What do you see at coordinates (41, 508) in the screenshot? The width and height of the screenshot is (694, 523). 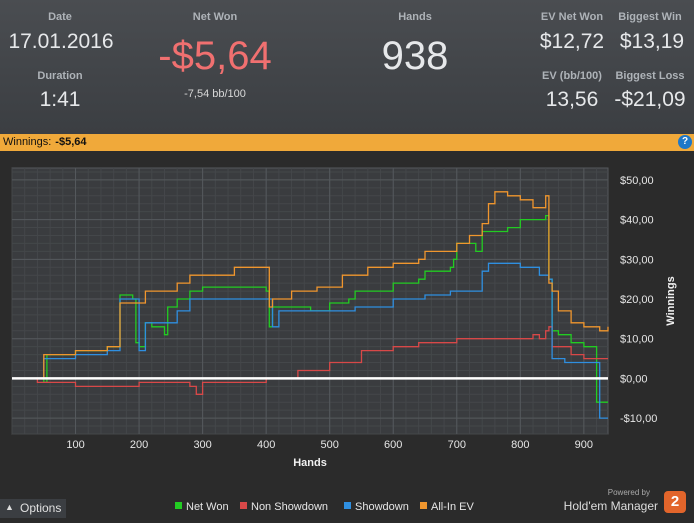 I see `options-label: Options` at bounding box center [41, 508].